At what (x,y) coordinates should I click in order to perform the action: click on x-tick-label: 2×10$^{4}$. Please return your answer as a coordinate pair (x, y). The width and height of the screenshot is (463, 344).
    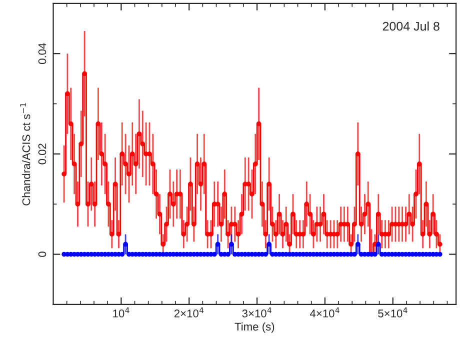
    Looking at the image, I should click on (189, 312).